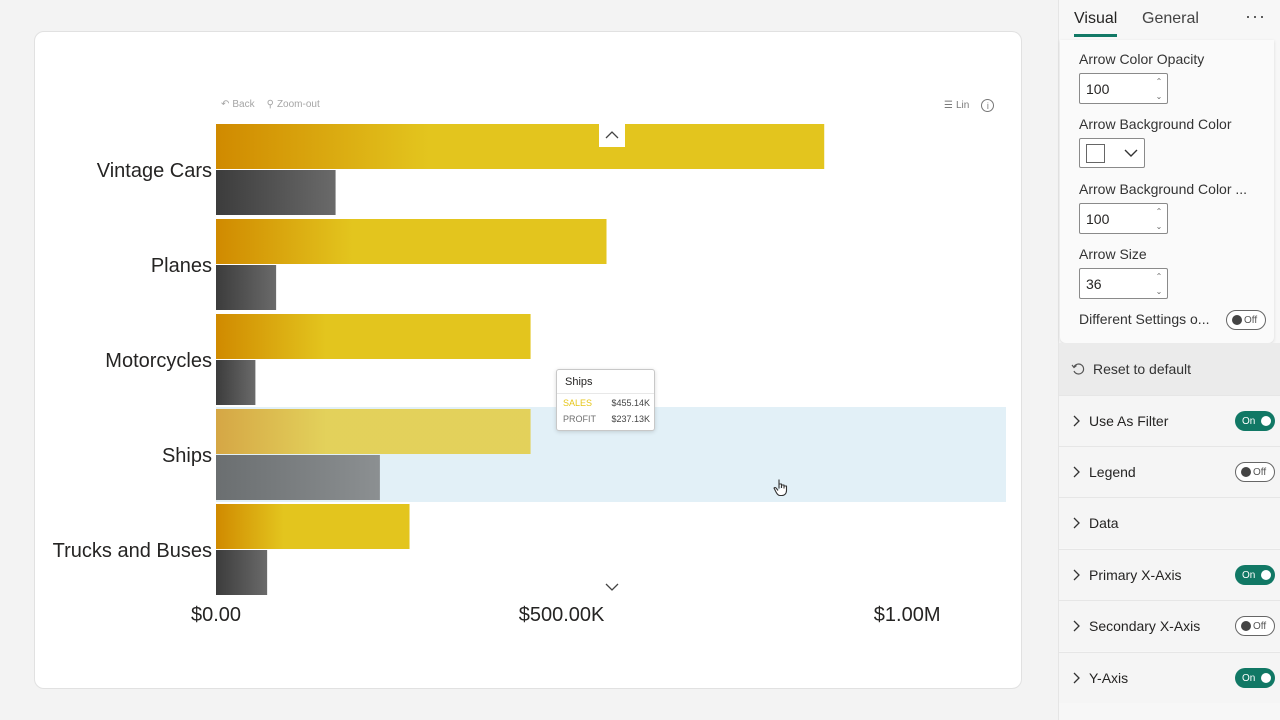 Image resolution: width=1280 pixels, height=720 pixels. Describe the element at coordinates (1255, 421) in the screenshot. I see `use-as-filter-toggle: On` at that location.